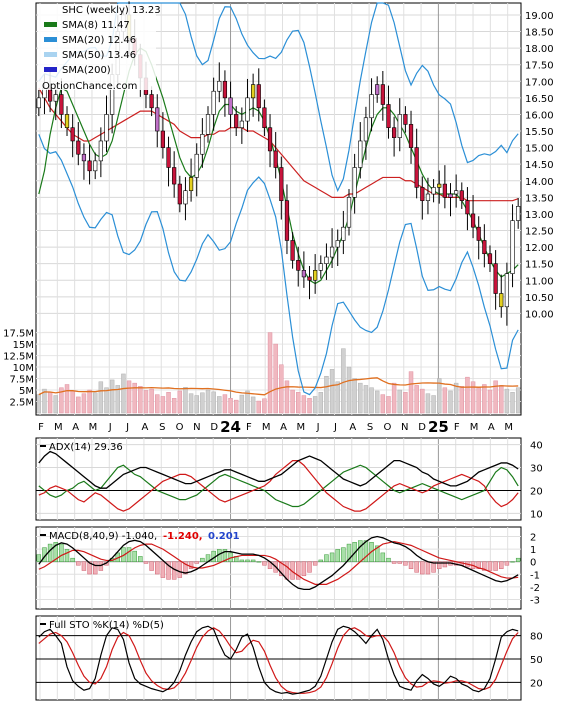  I want to click on adx-legend: ADX(14) 29.36, so click(81, 447).